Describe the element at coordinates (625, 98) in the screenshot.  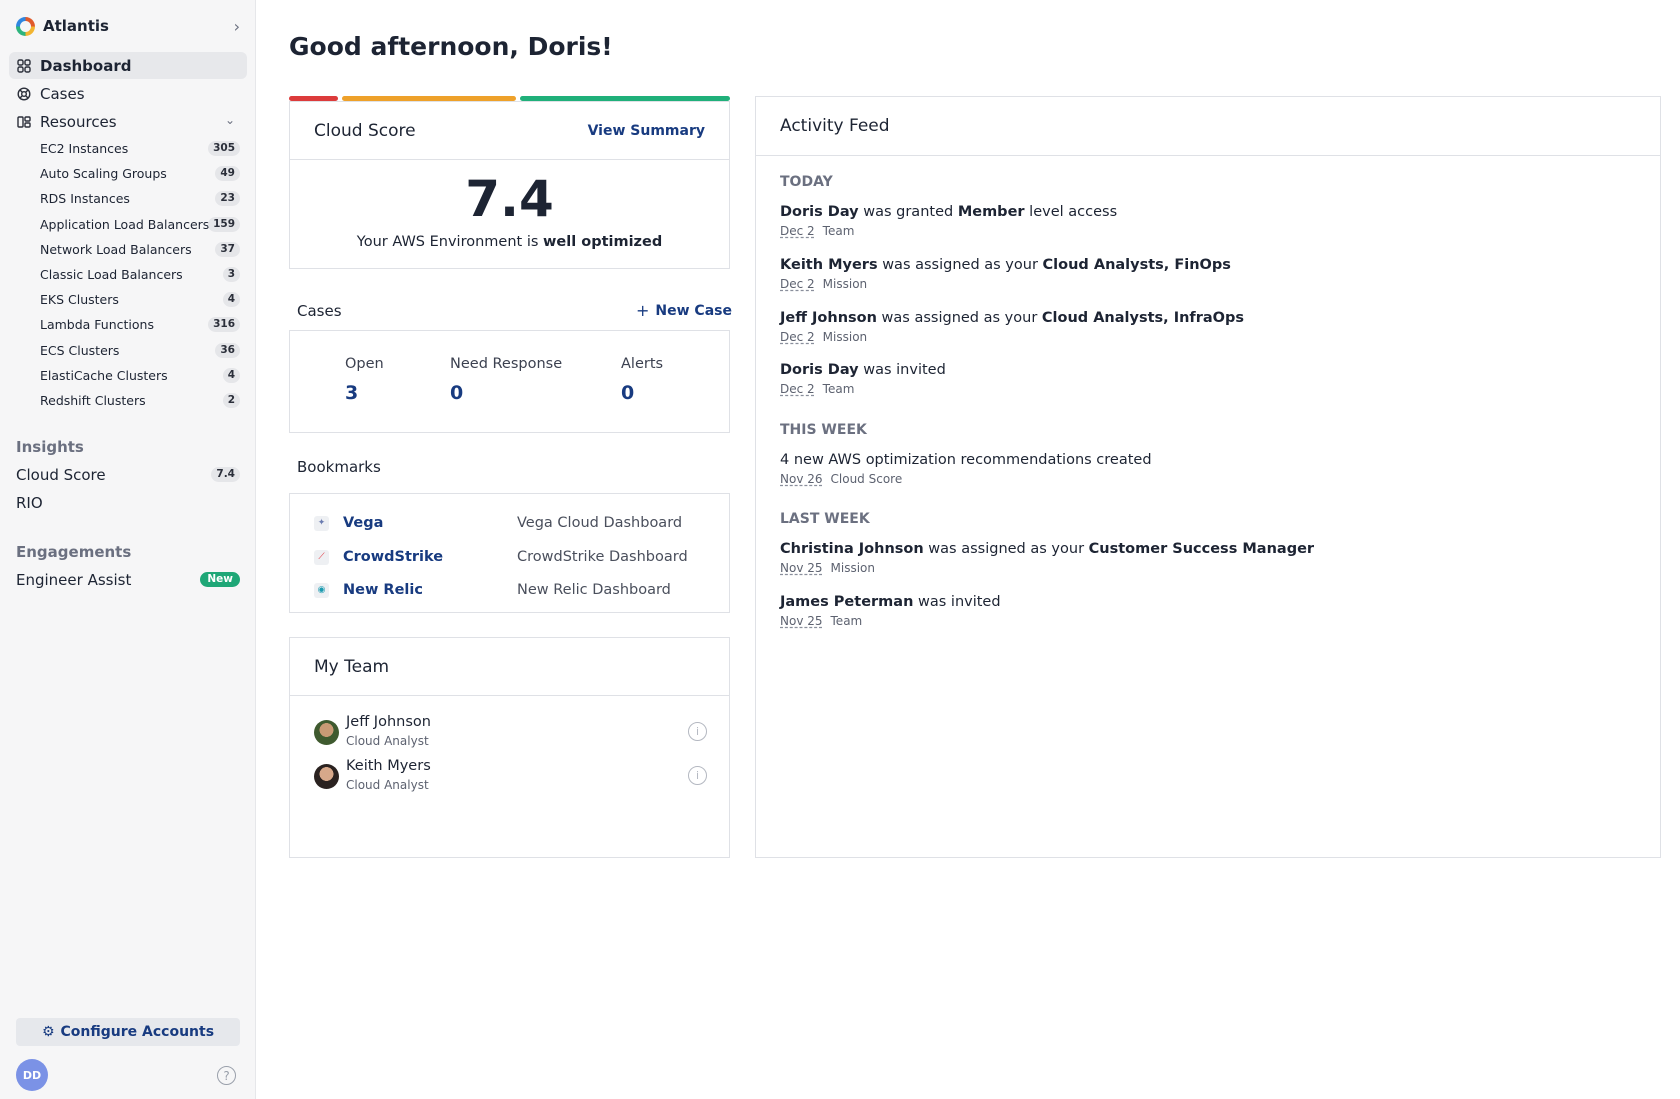
I see `score-bar-green` at that location.